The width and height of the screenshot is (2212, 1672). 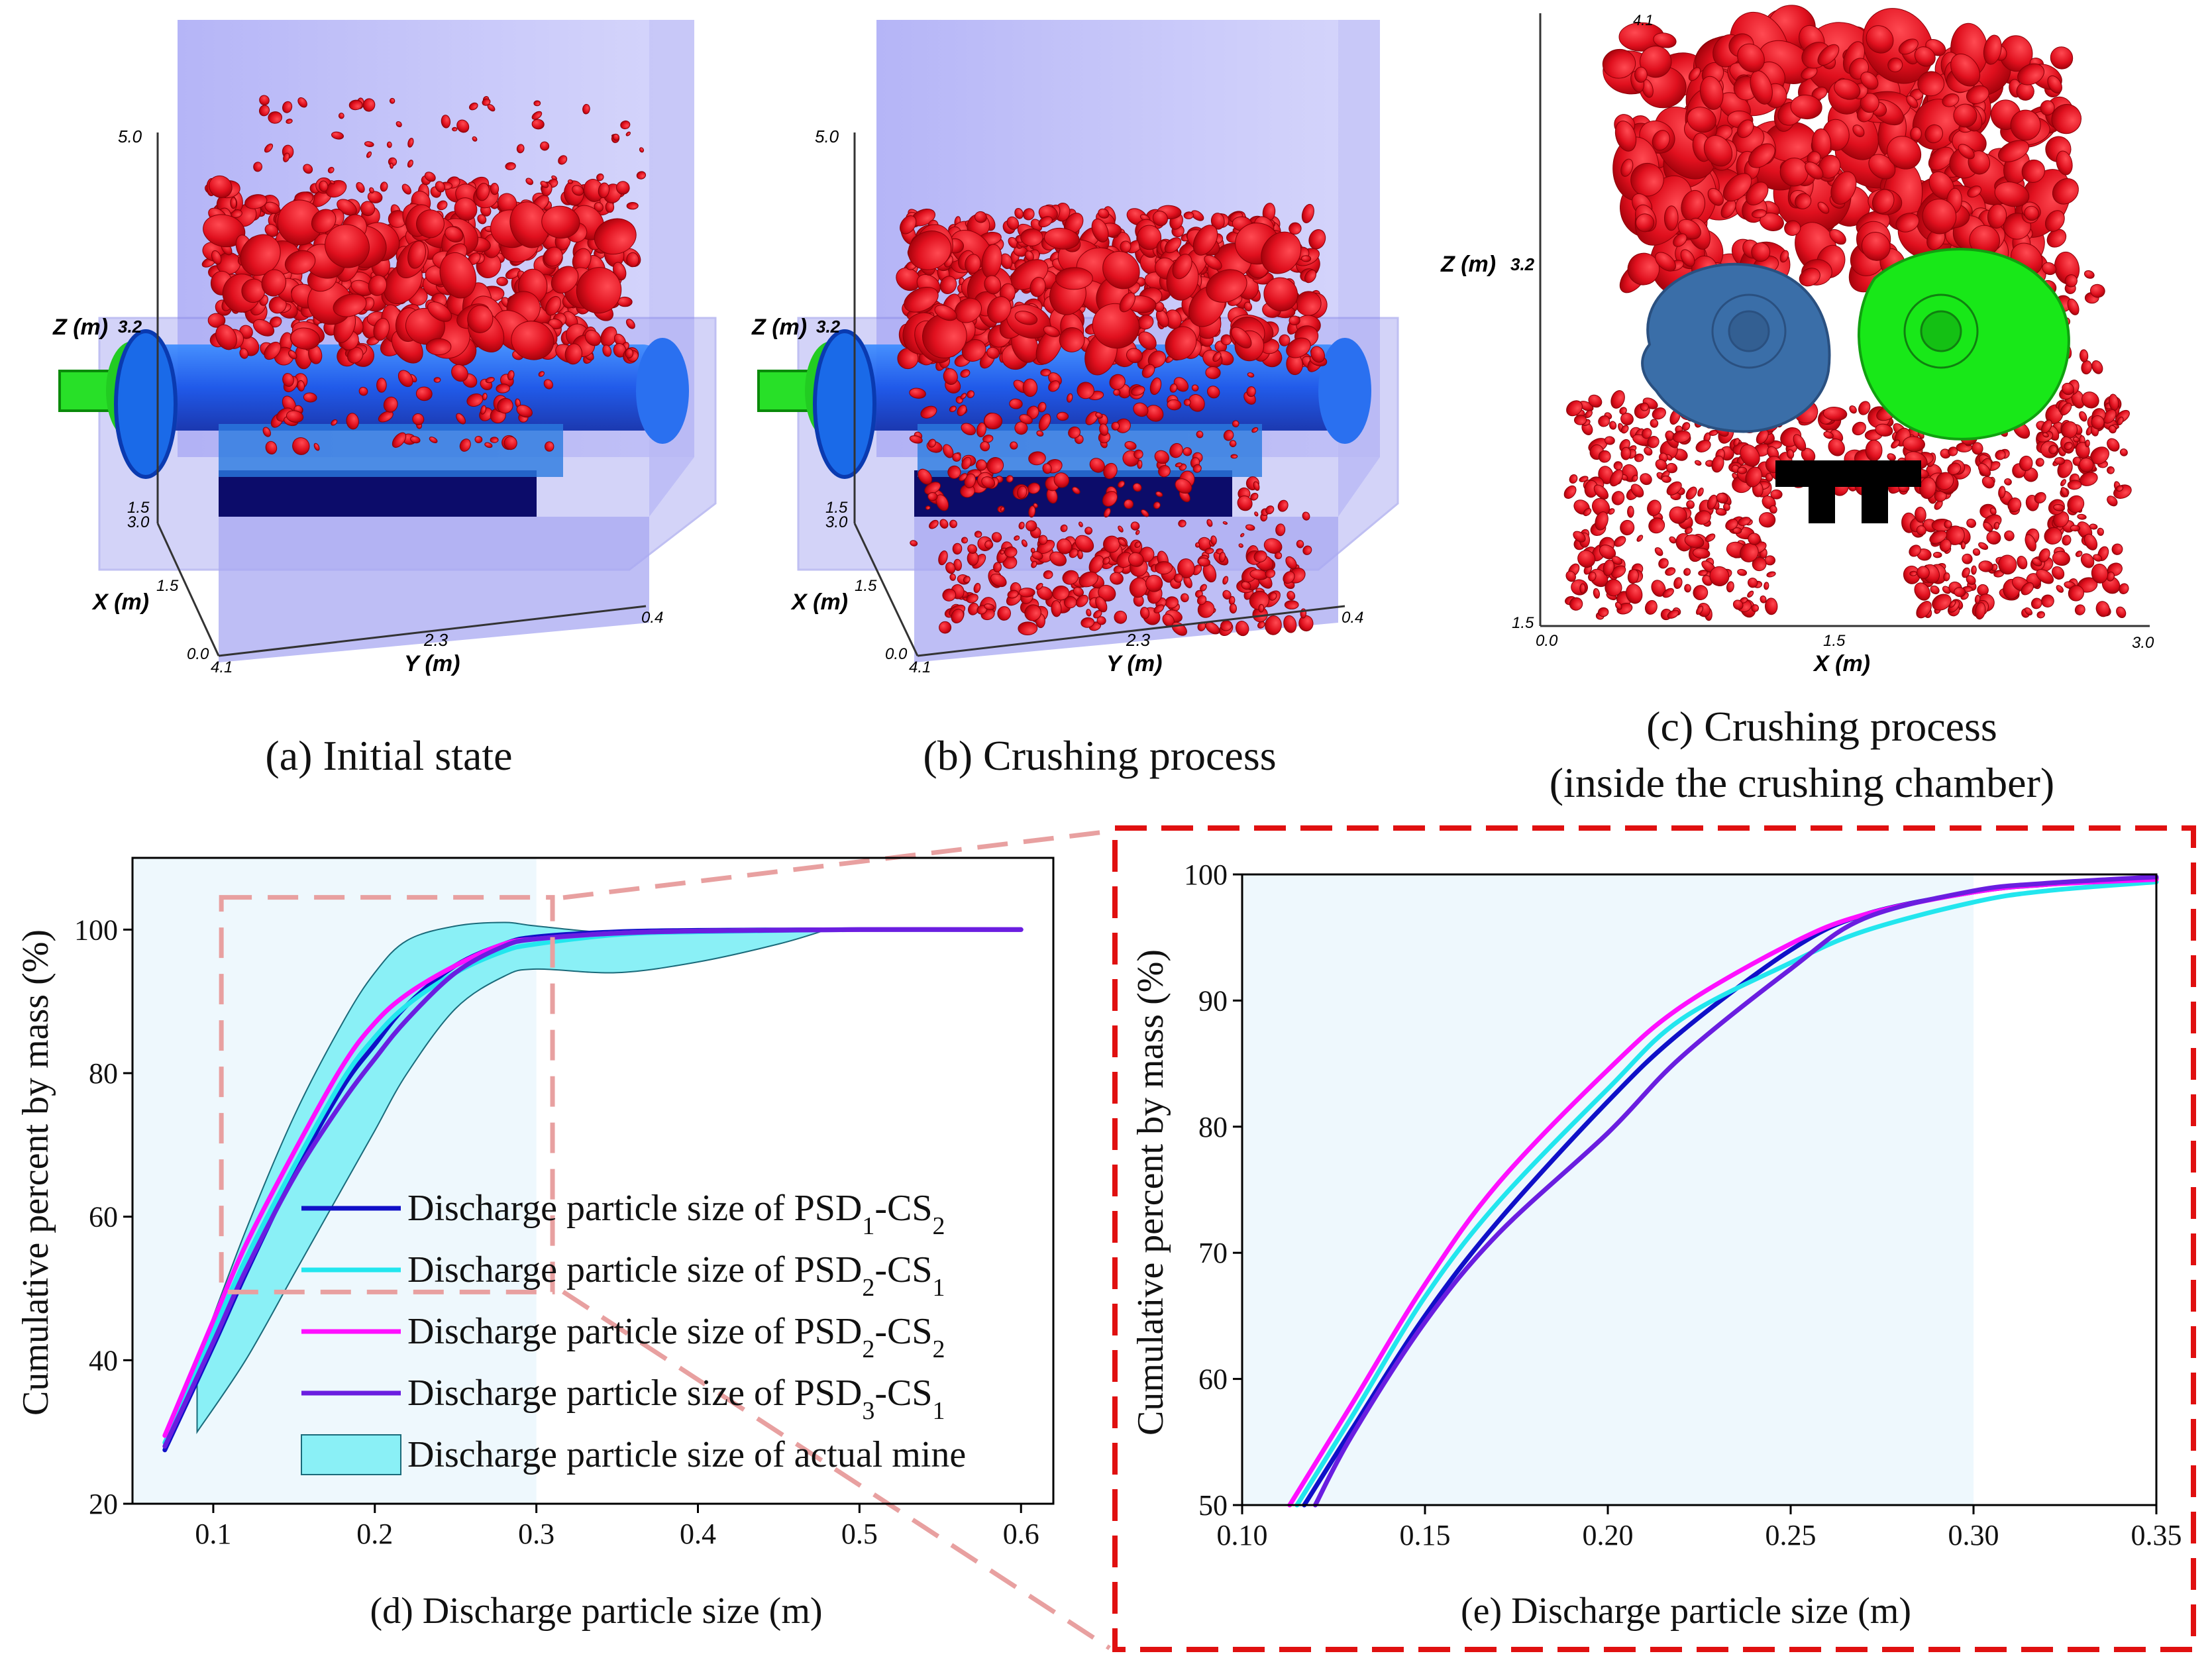 I want to click on legend-subscript: 2, so click(x=868, y=1288).